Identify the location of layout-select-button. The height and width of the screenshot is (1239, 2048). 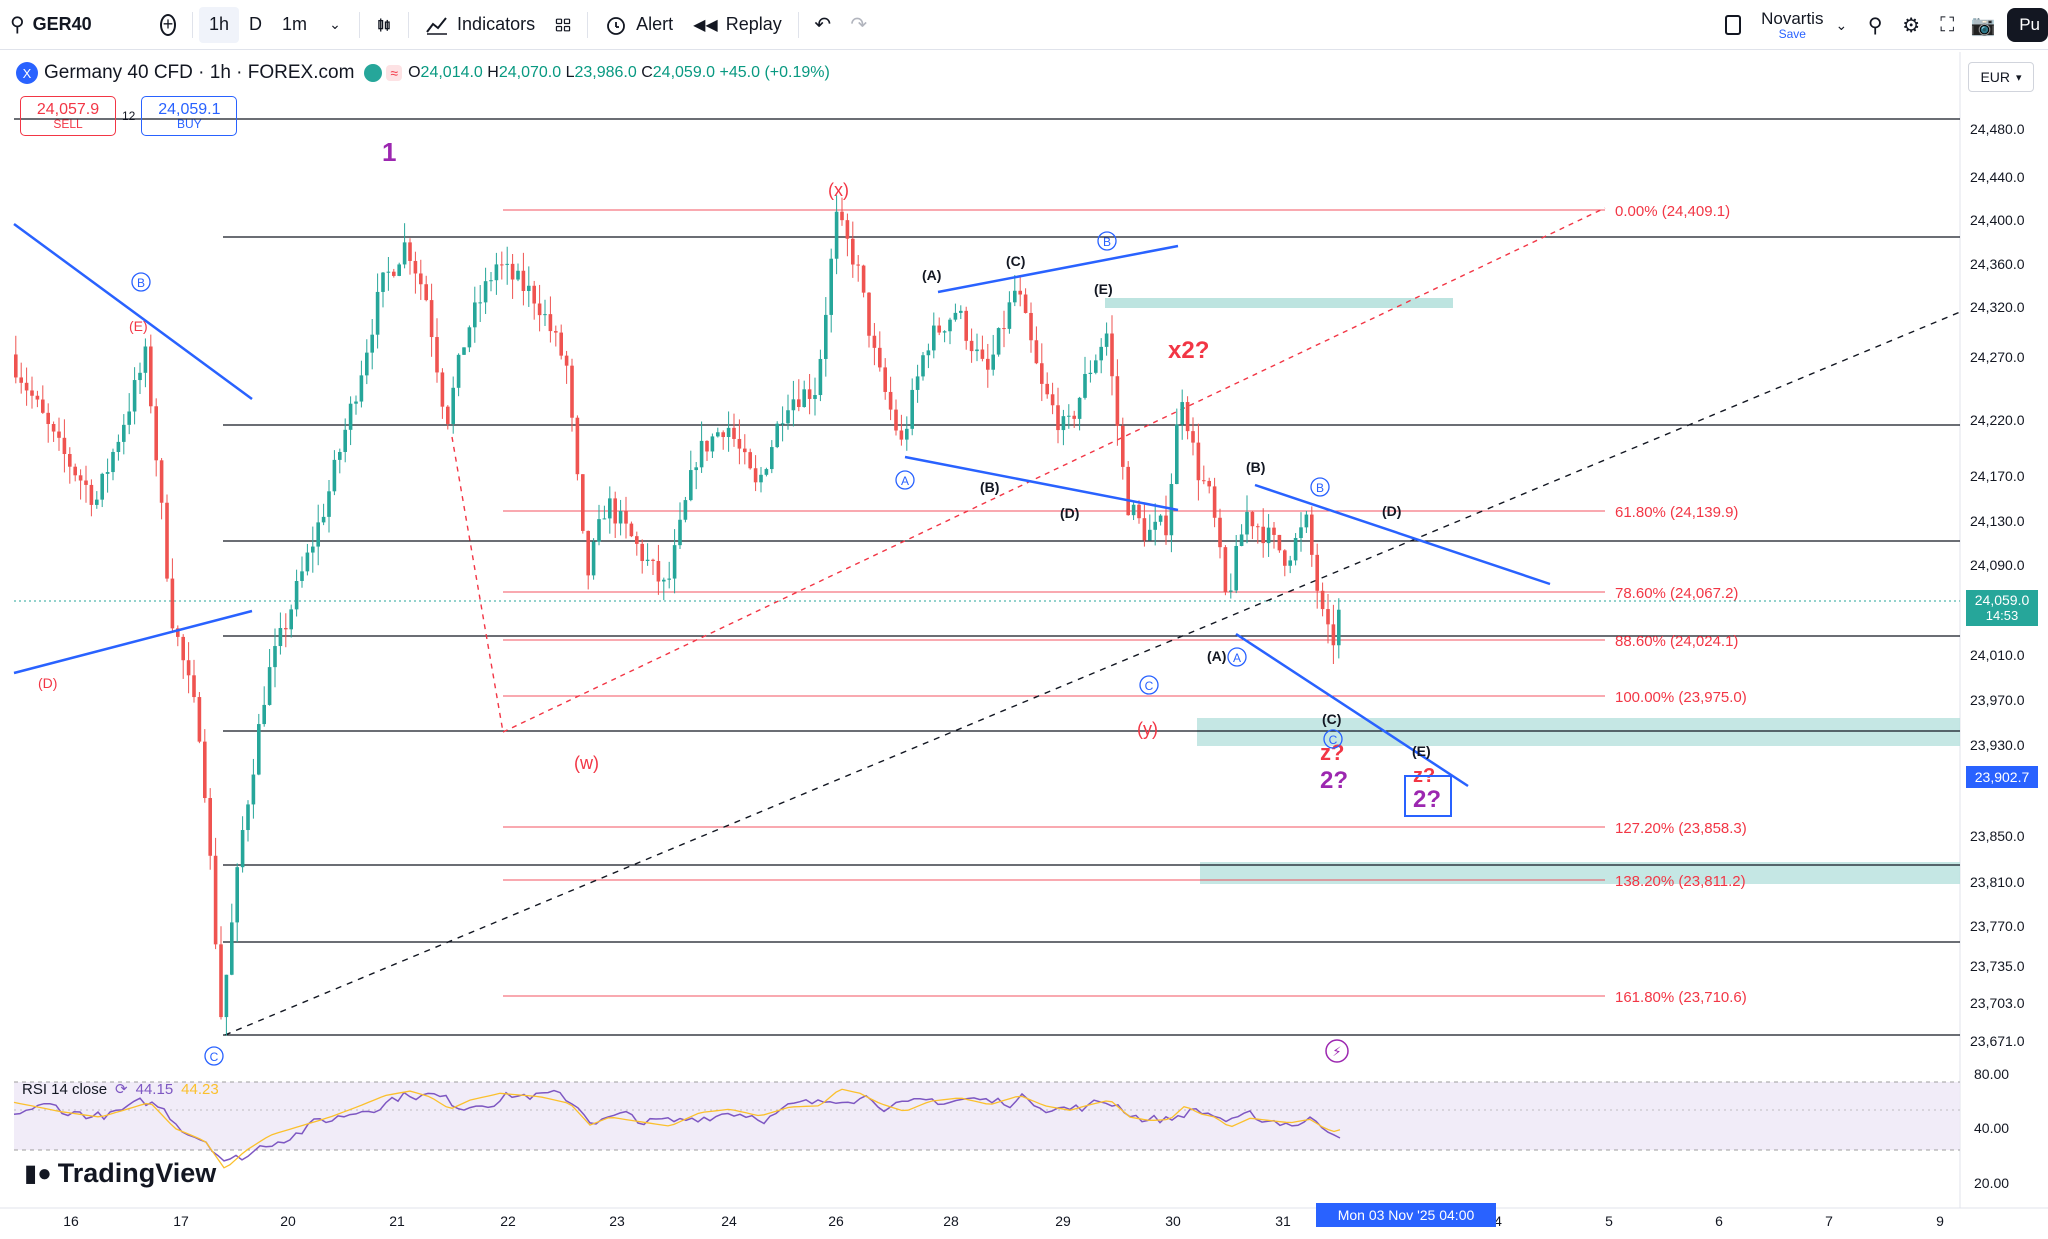
(1733, 25).